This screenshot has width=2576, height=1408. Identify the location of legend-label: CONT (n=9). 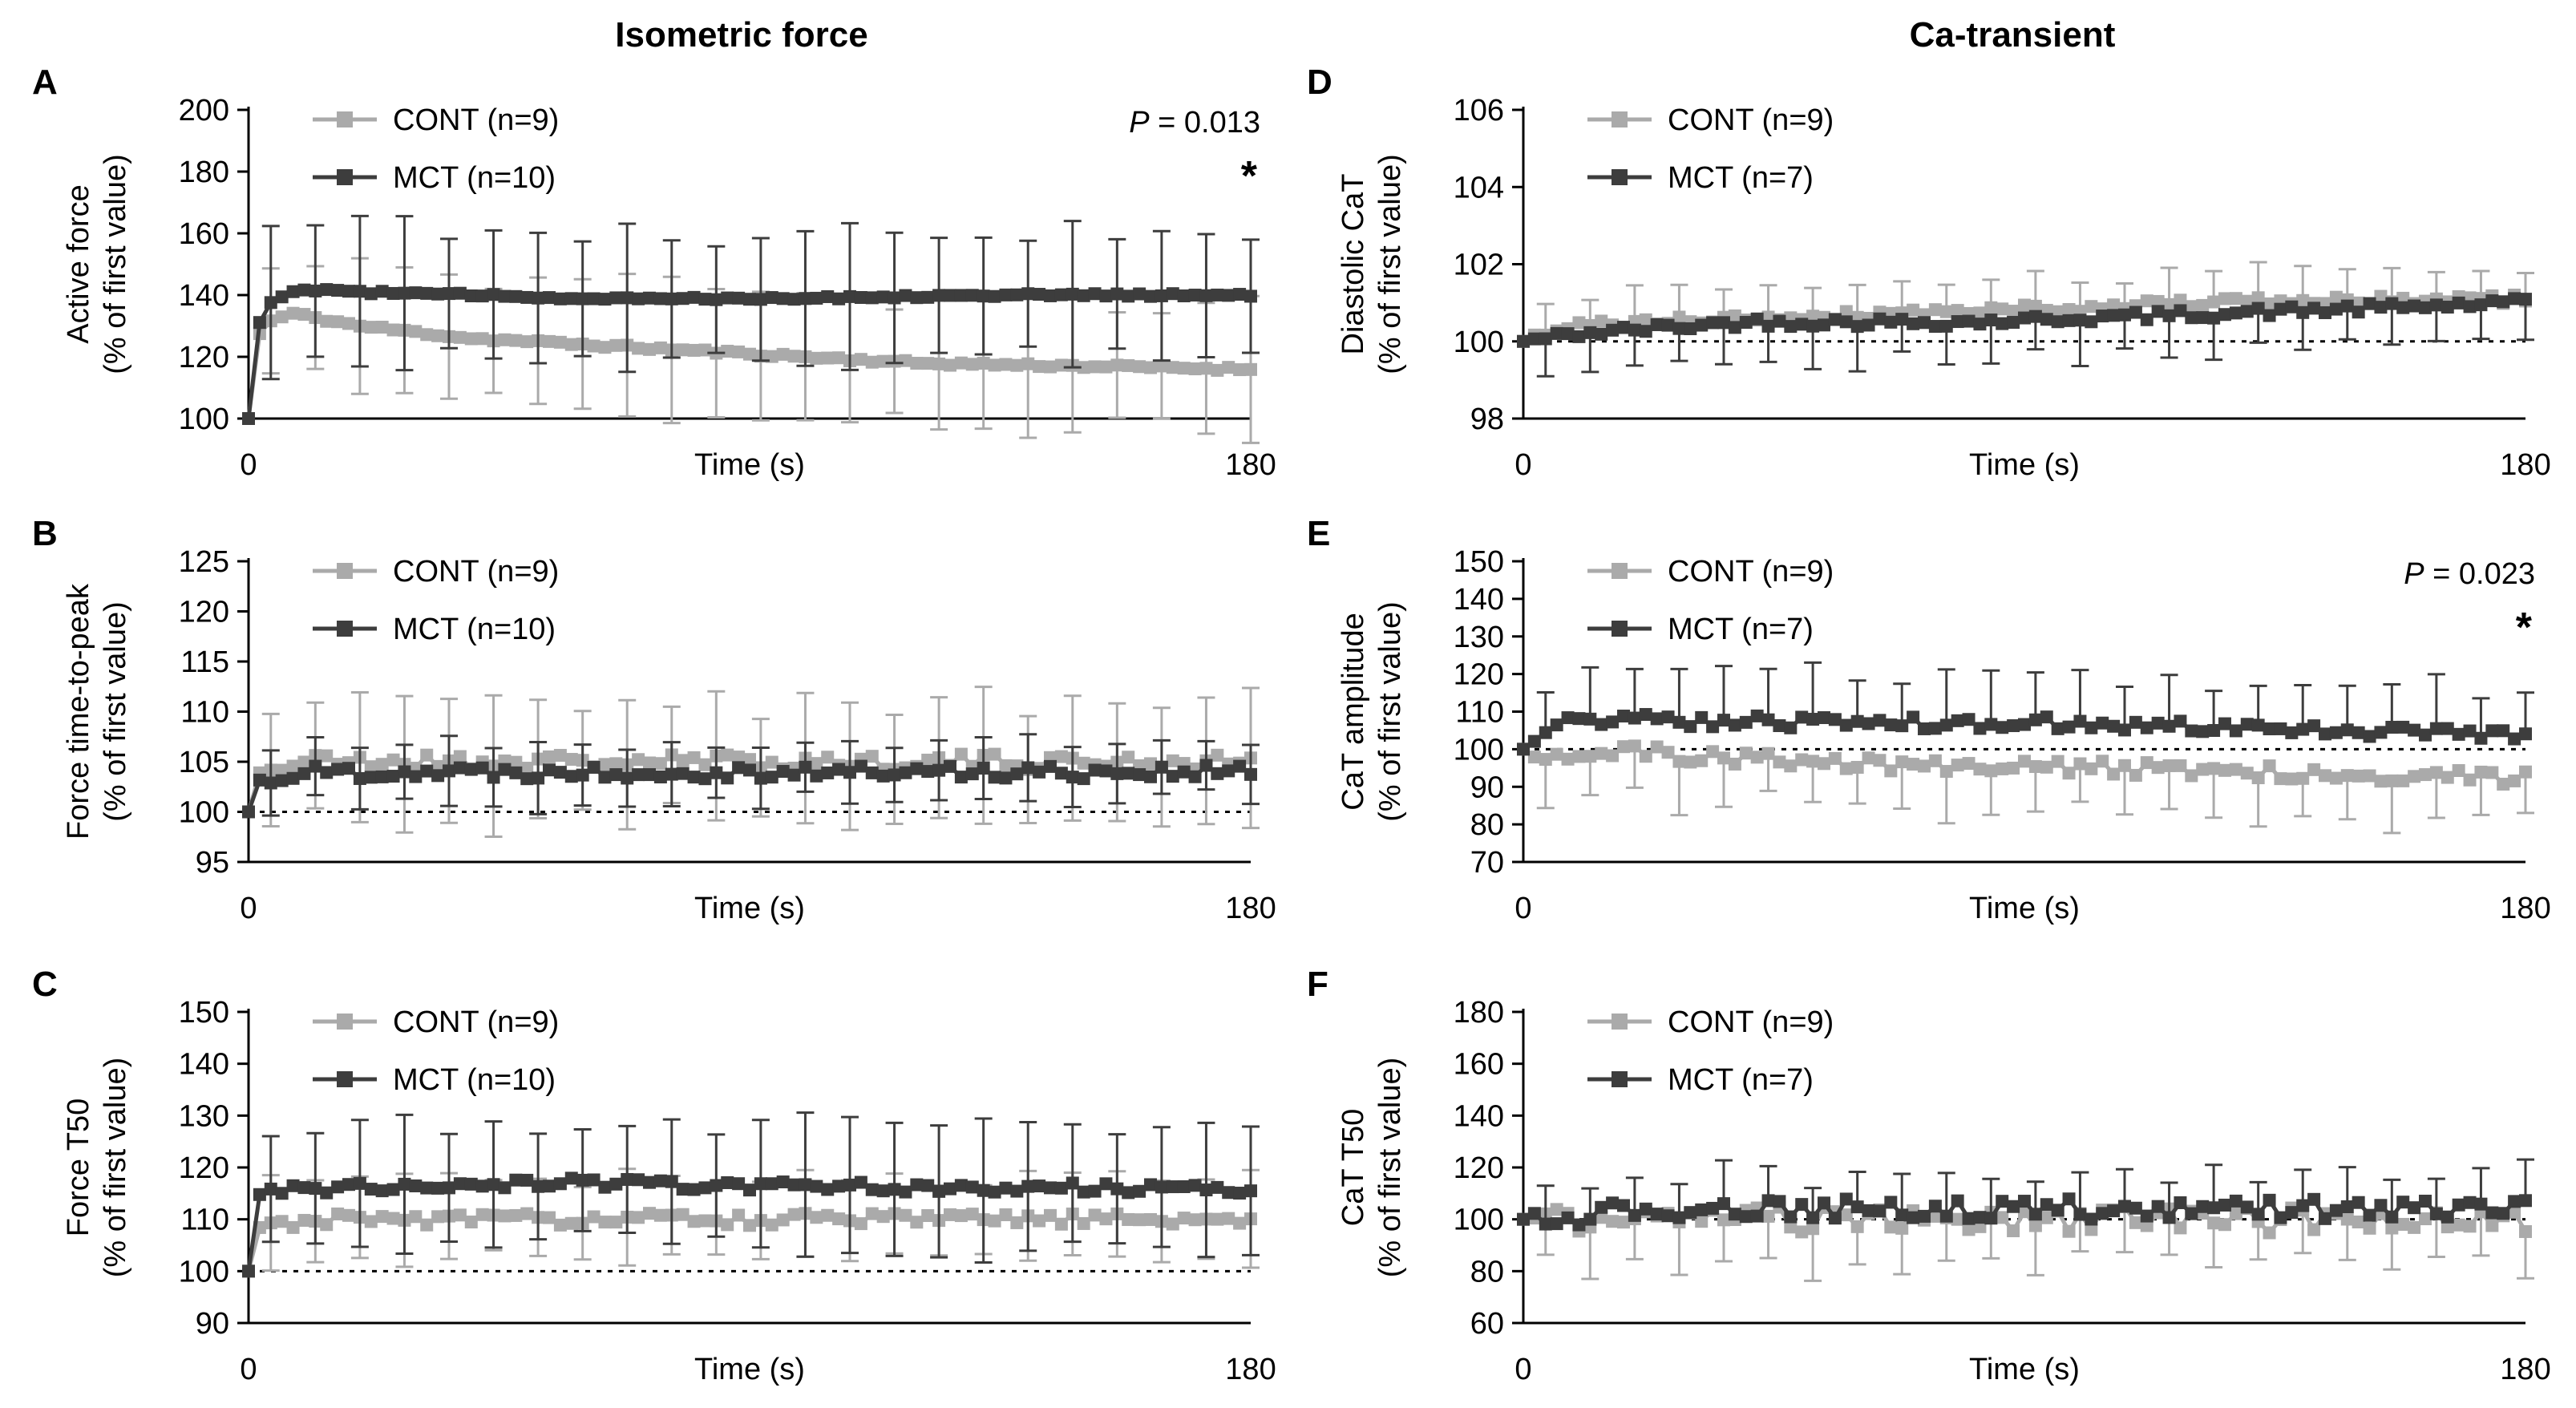
(1751, 120).